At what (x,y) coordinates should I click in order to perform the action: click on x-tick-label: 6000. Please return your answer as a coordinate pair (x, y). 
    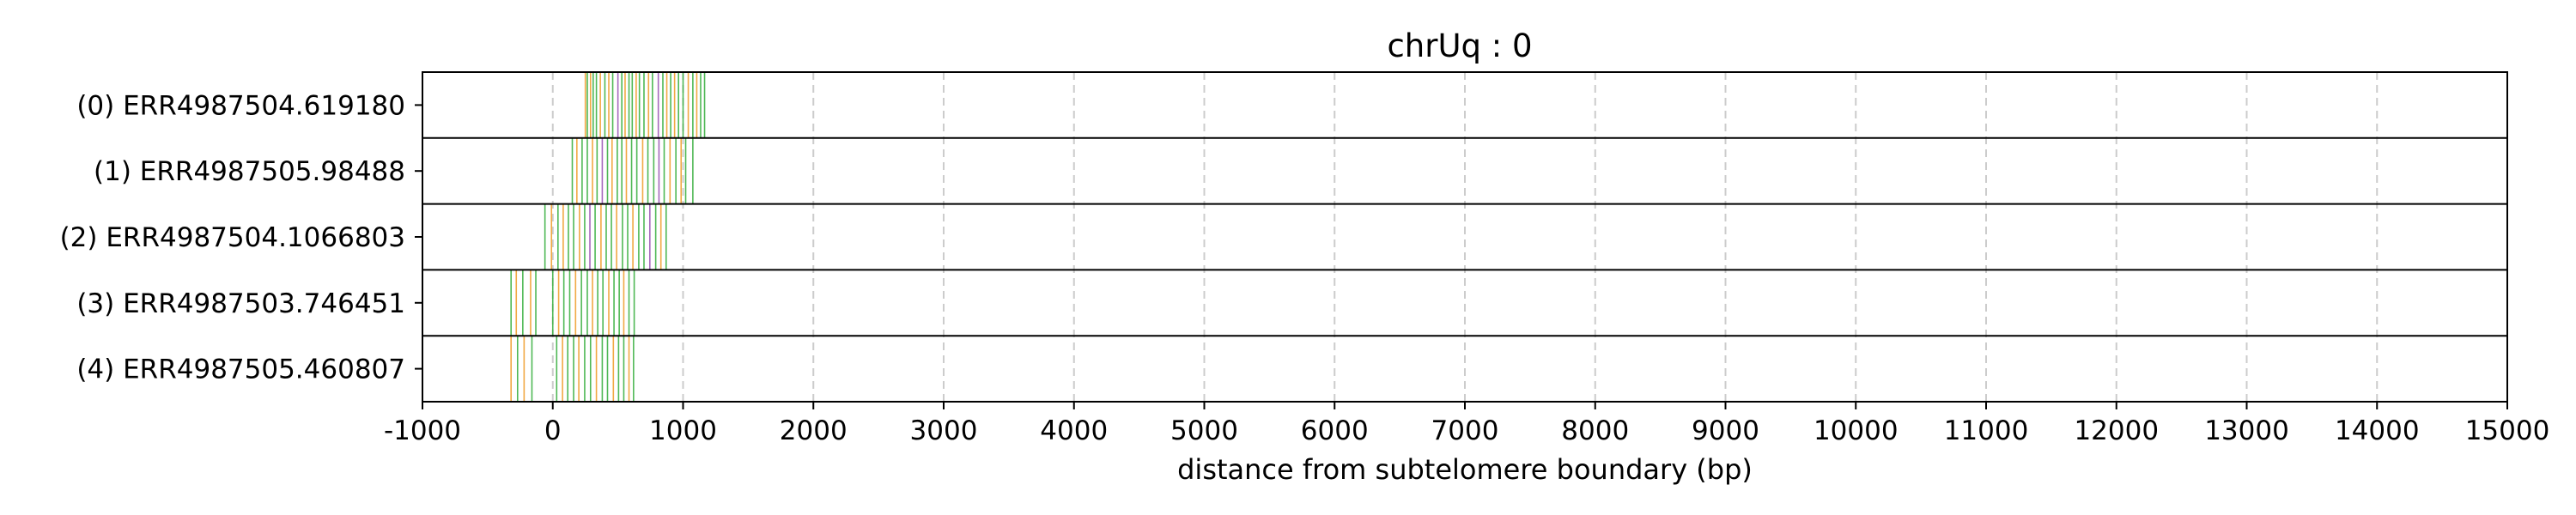
    Looking at the image, I should click on (1335, 430).